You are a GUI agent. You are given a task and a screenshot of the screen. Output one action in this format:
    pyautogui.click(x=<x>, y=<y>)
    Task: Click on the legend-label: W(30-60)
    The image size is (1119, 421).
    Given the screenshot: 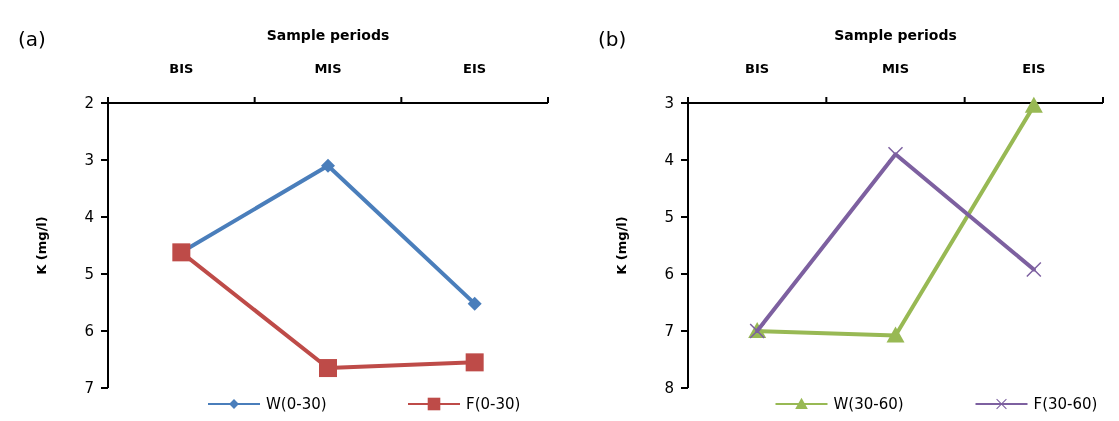 What is the action you would take?
    pyautogui.click(x=868, y=404)
    